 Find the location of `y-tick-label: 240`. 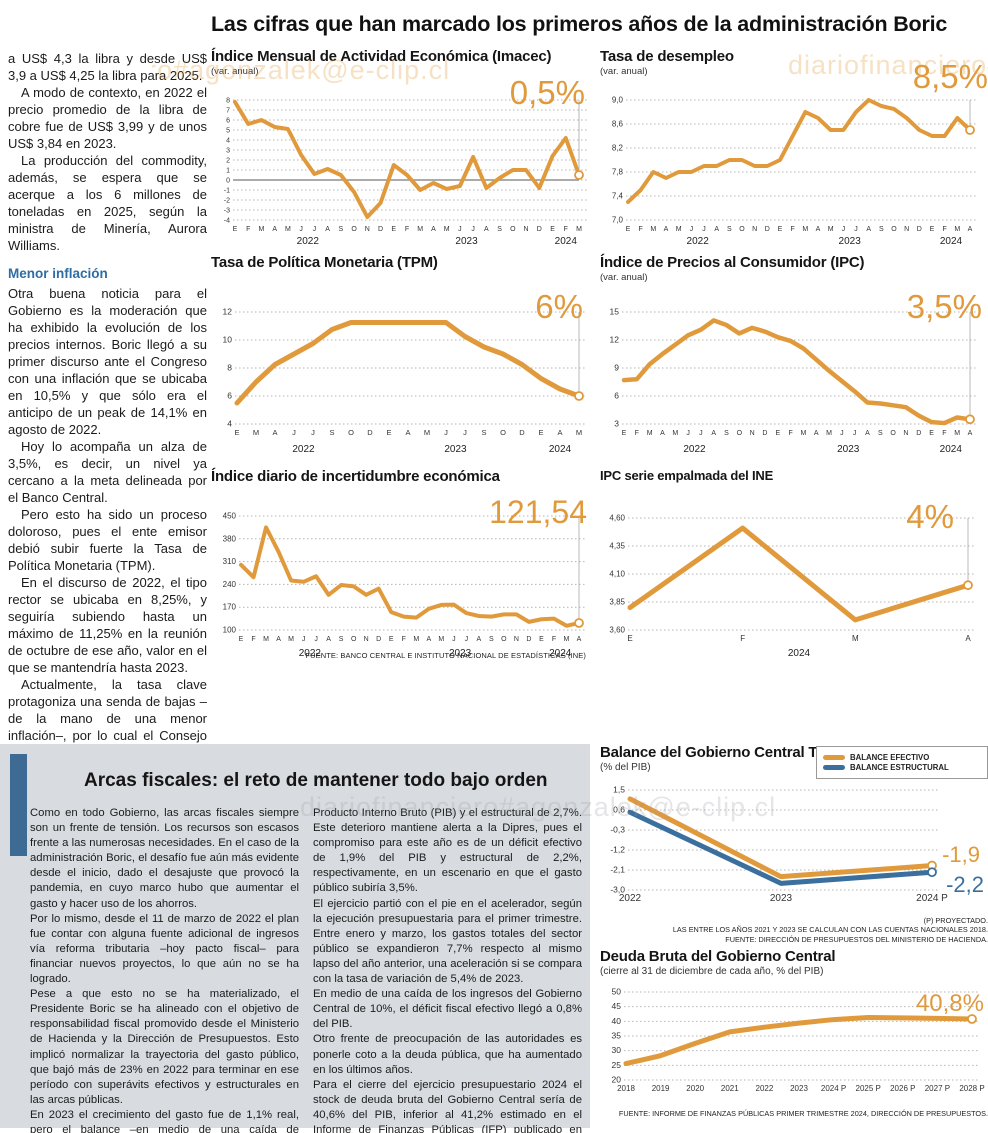

y-tick-label: 240 is located at coordinates (230, 584).